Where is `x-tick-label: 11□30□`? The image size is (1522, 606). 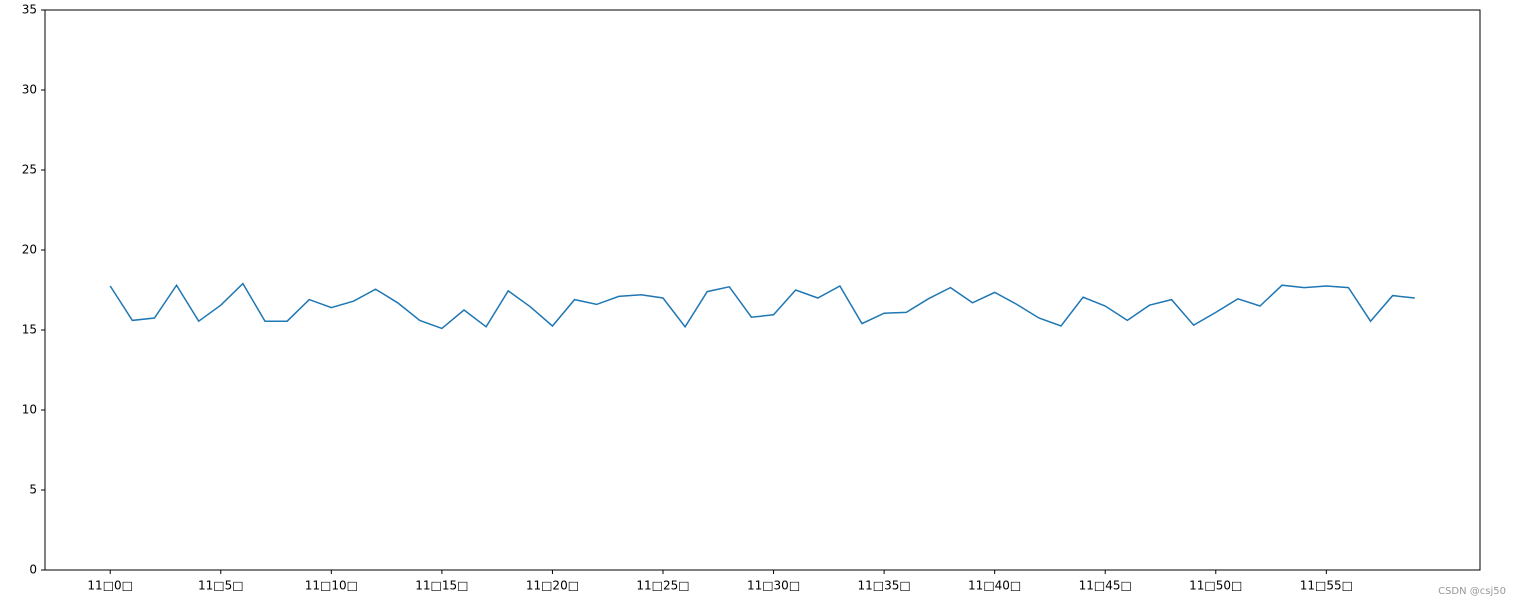
x-tick-label: 11□30□ is located at coordinates (773, 586).